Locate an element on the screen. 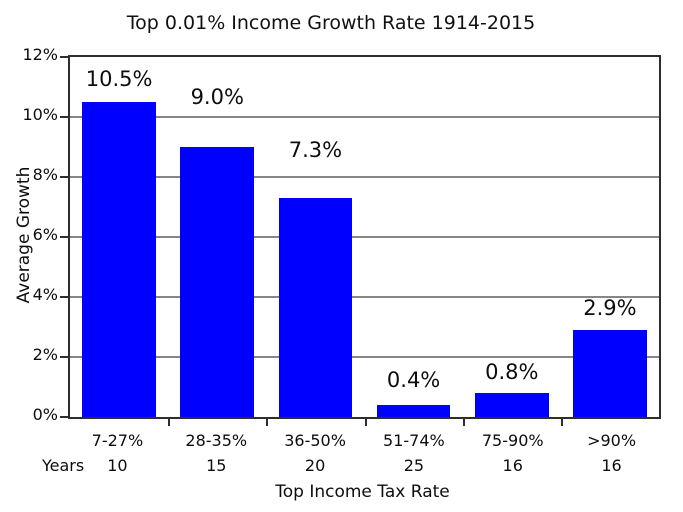 Image resolution: width=683 pixels, height=512 pixels. bar-cell: 2.9% is located at coordinates (610, 237).